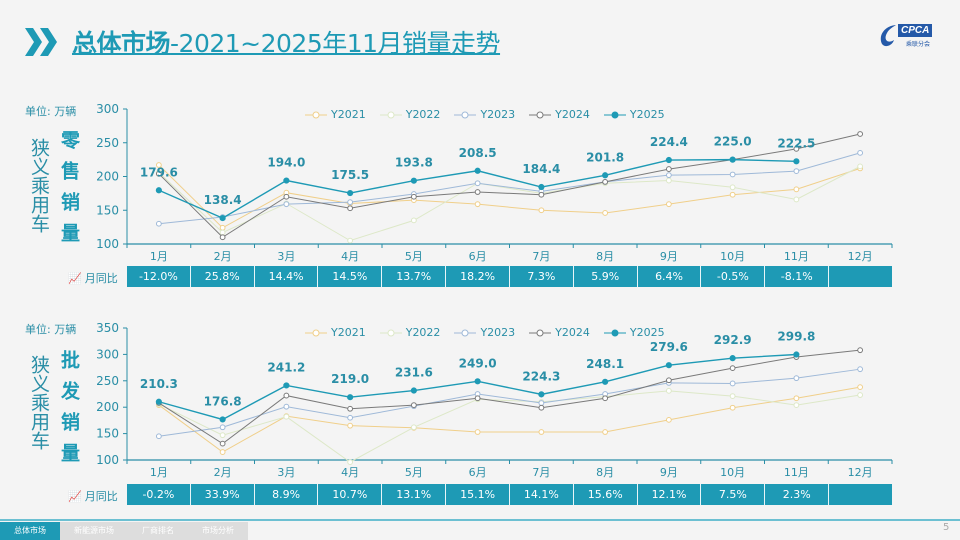  What do you see at coordinates (733, 276) in the screenshot?
I see `yoy-cell: -0.5%` at bounding box center [733, 276].